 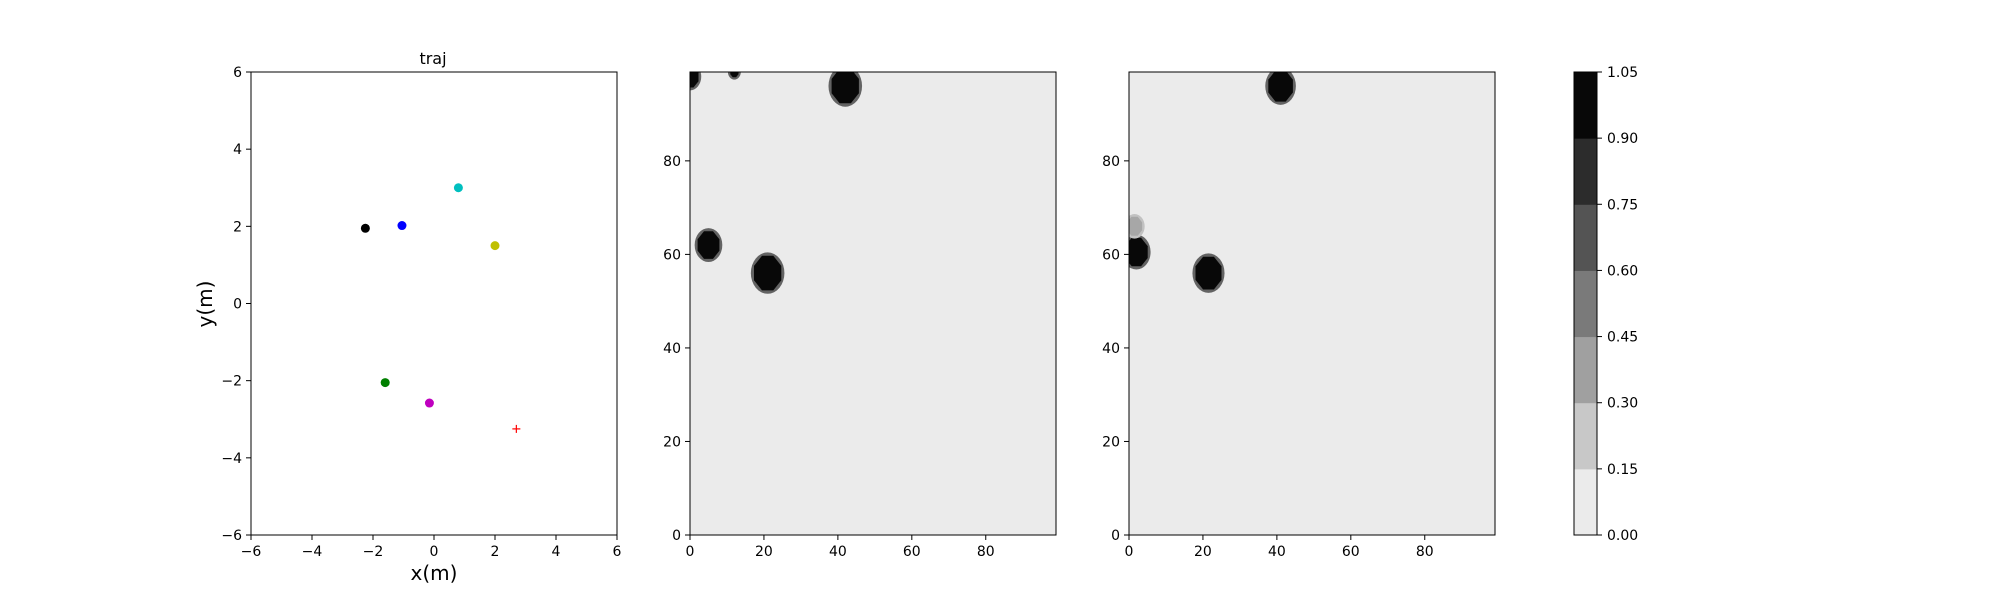 I want to click on colorbar-tick-label: 0.15, so click(x=1622, y=470).